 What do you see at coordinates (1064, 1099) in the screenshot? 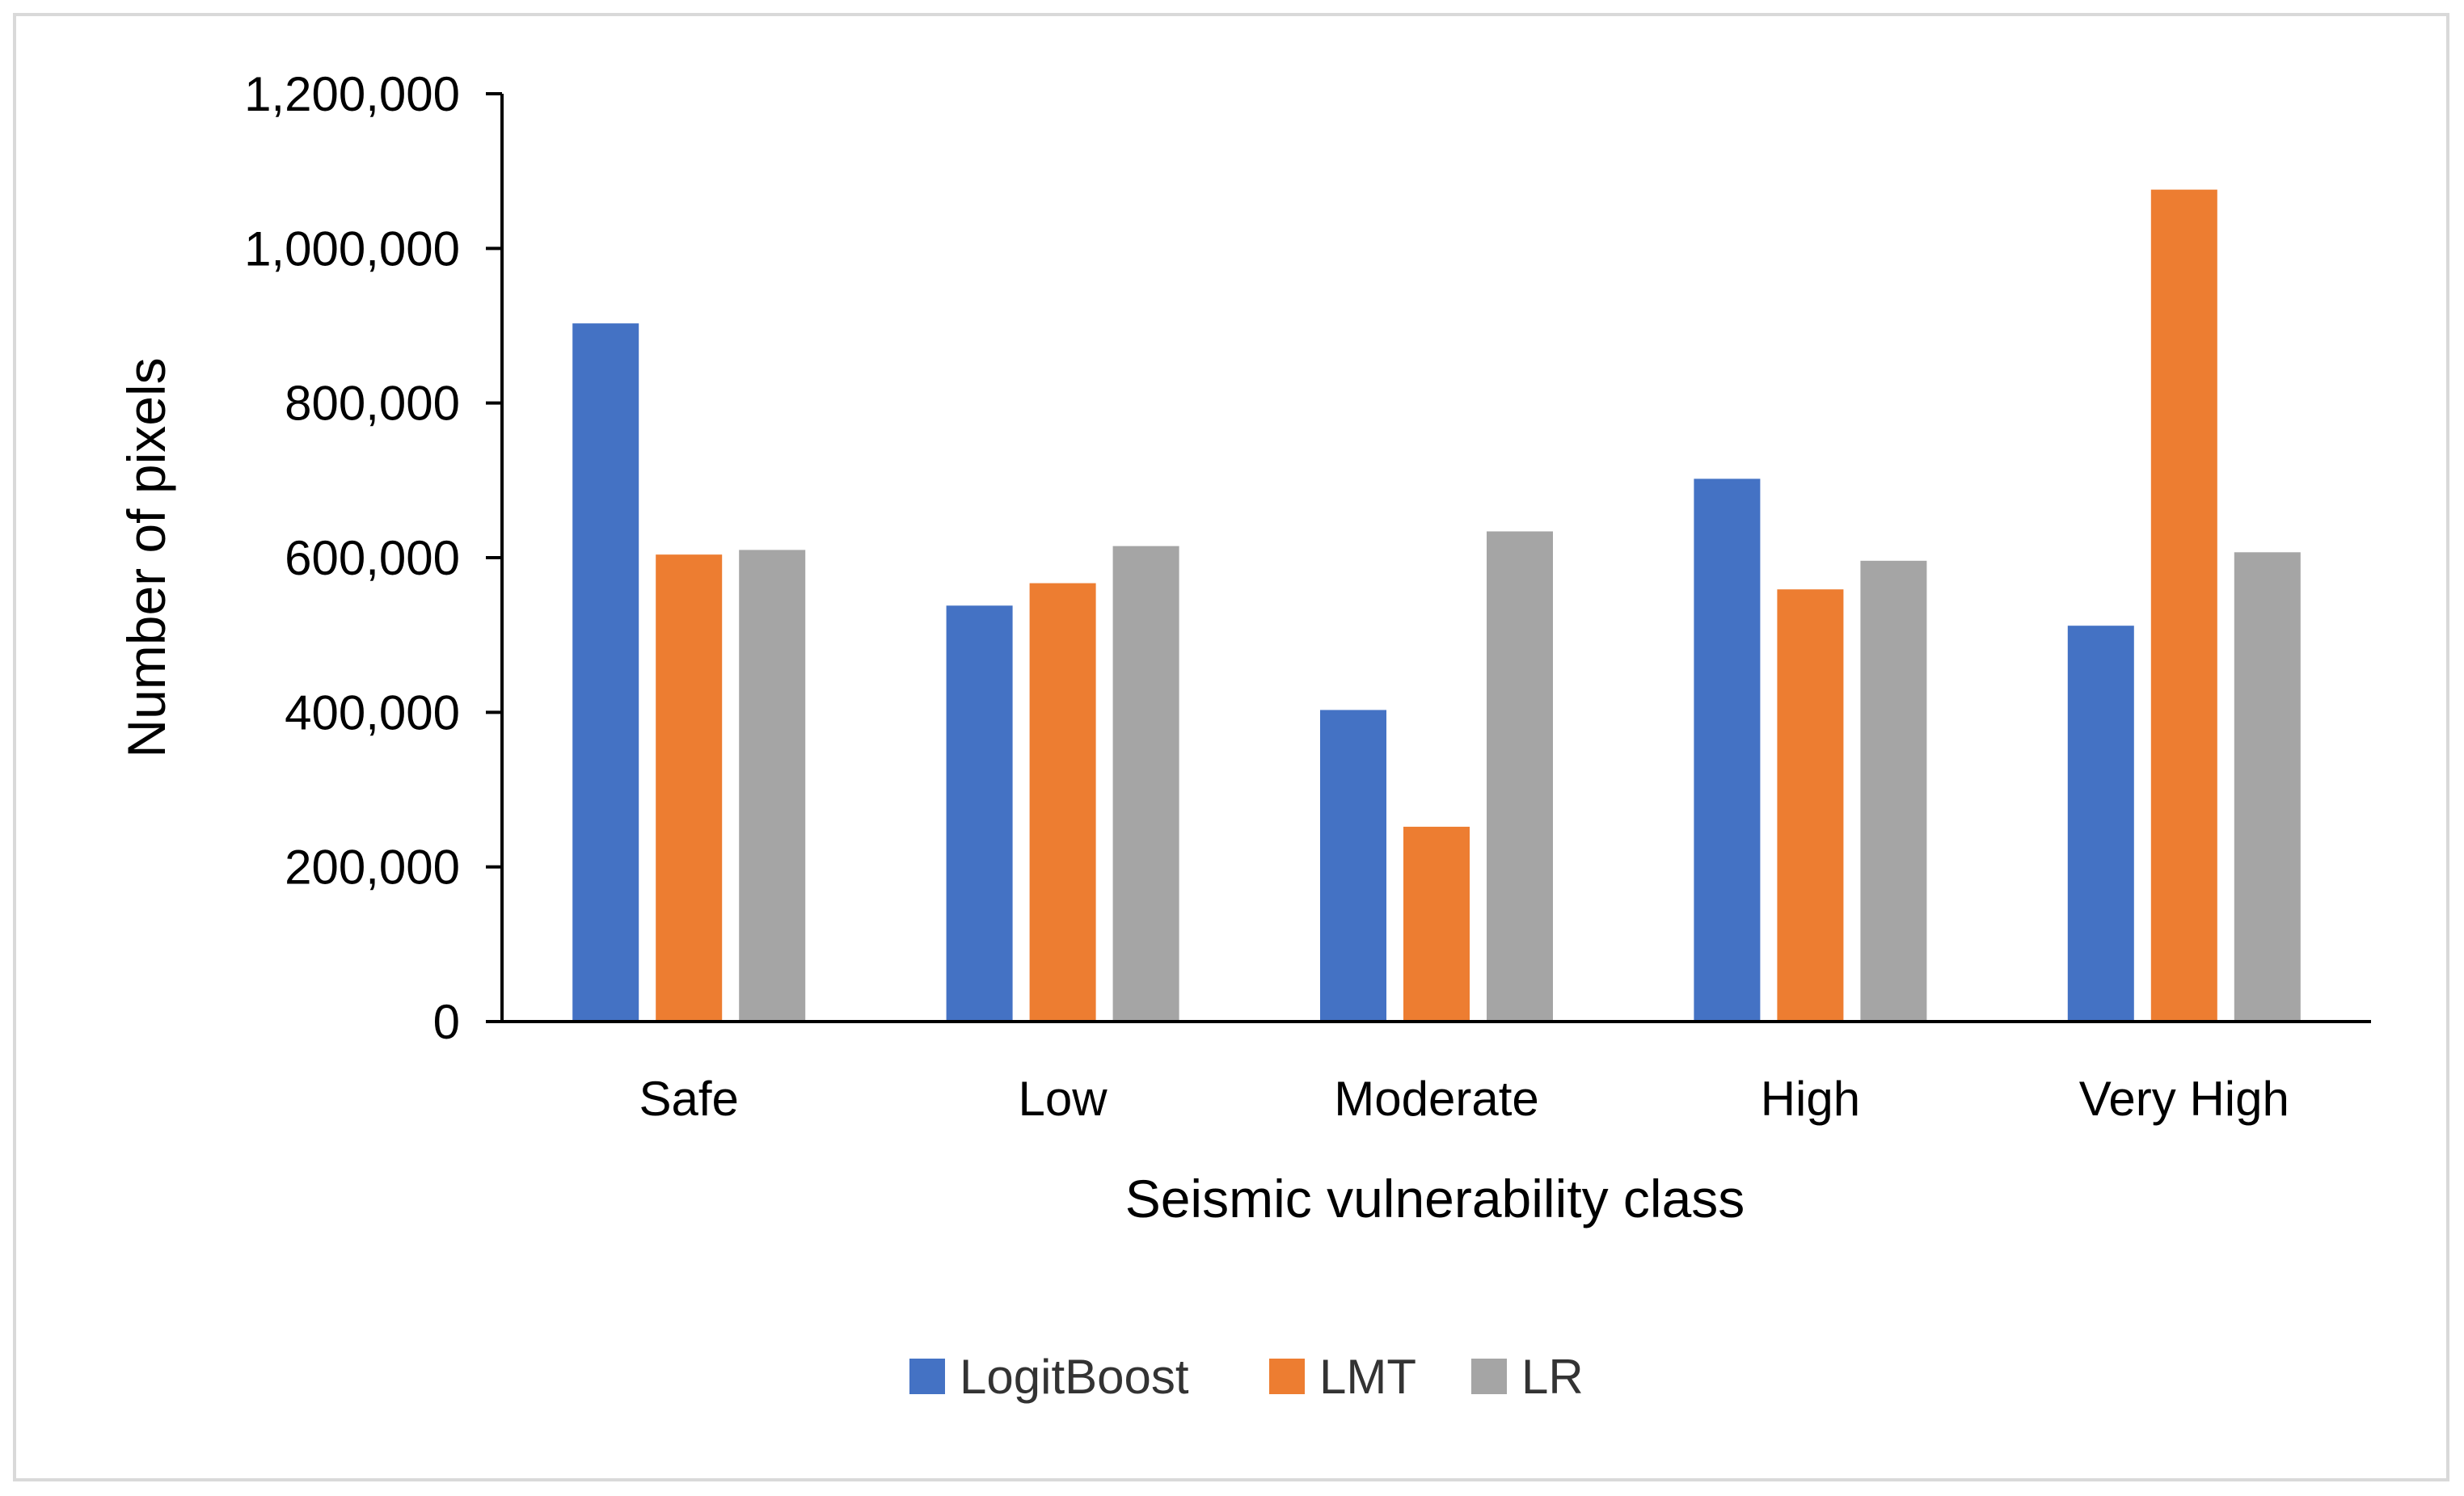
I see `x-tick-label: Low` at bounding box center [1064, 1099].